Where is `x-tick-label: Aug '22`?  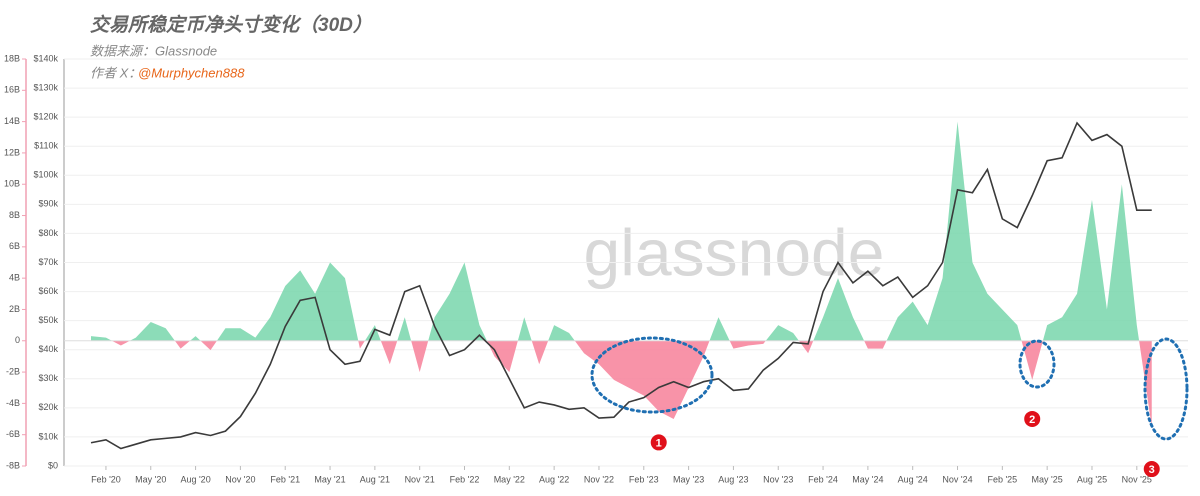
x-tick-label: Aug '22 is located at coordinates (554, 479).